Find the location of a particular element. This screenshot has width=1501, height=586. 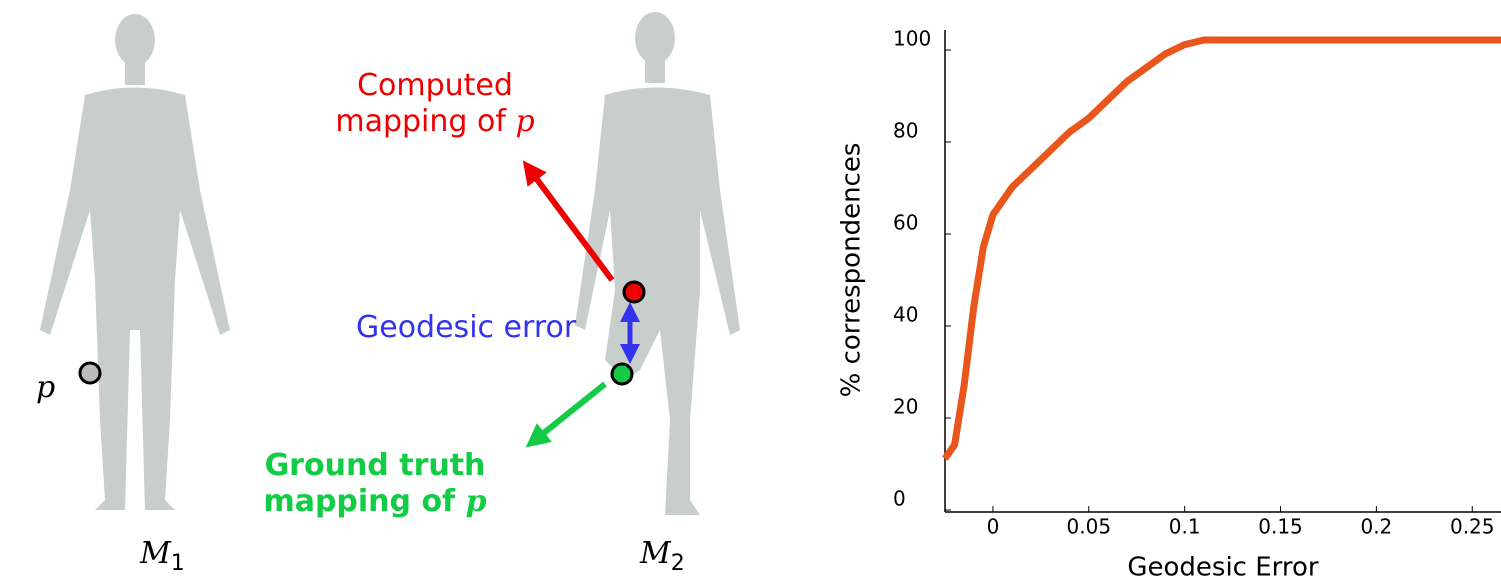

ground-truth-text: Ground truth mapping of is located at coordinates (374, 483).